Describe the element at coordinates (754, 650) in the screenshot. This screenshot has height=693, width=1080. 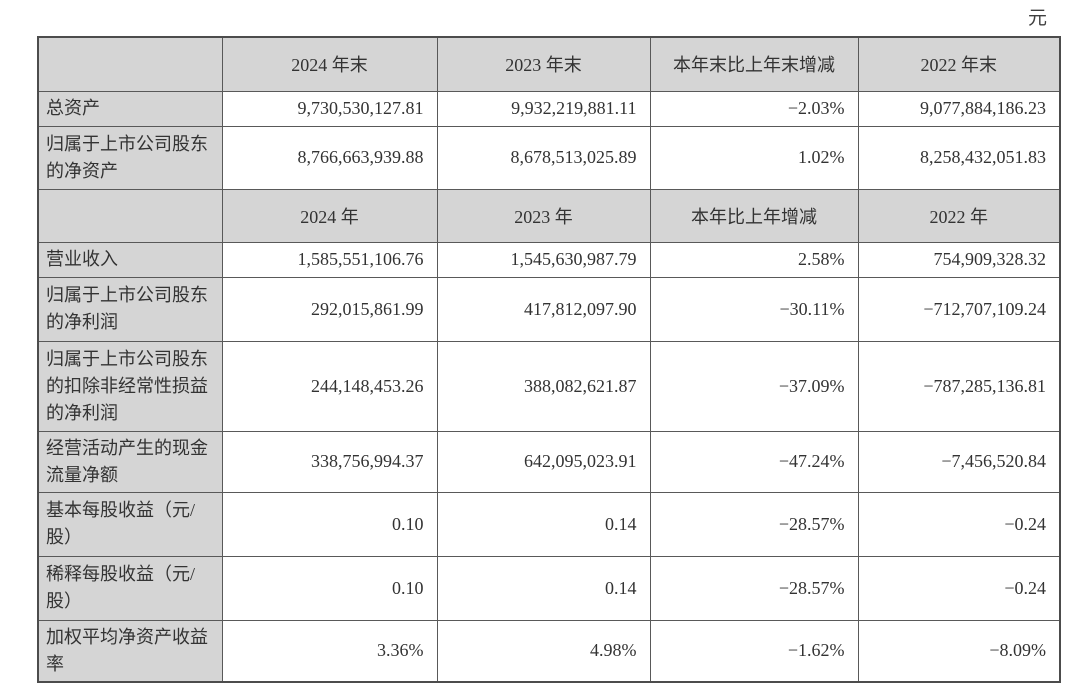
I see `value-cell: −1.62%` at that location.